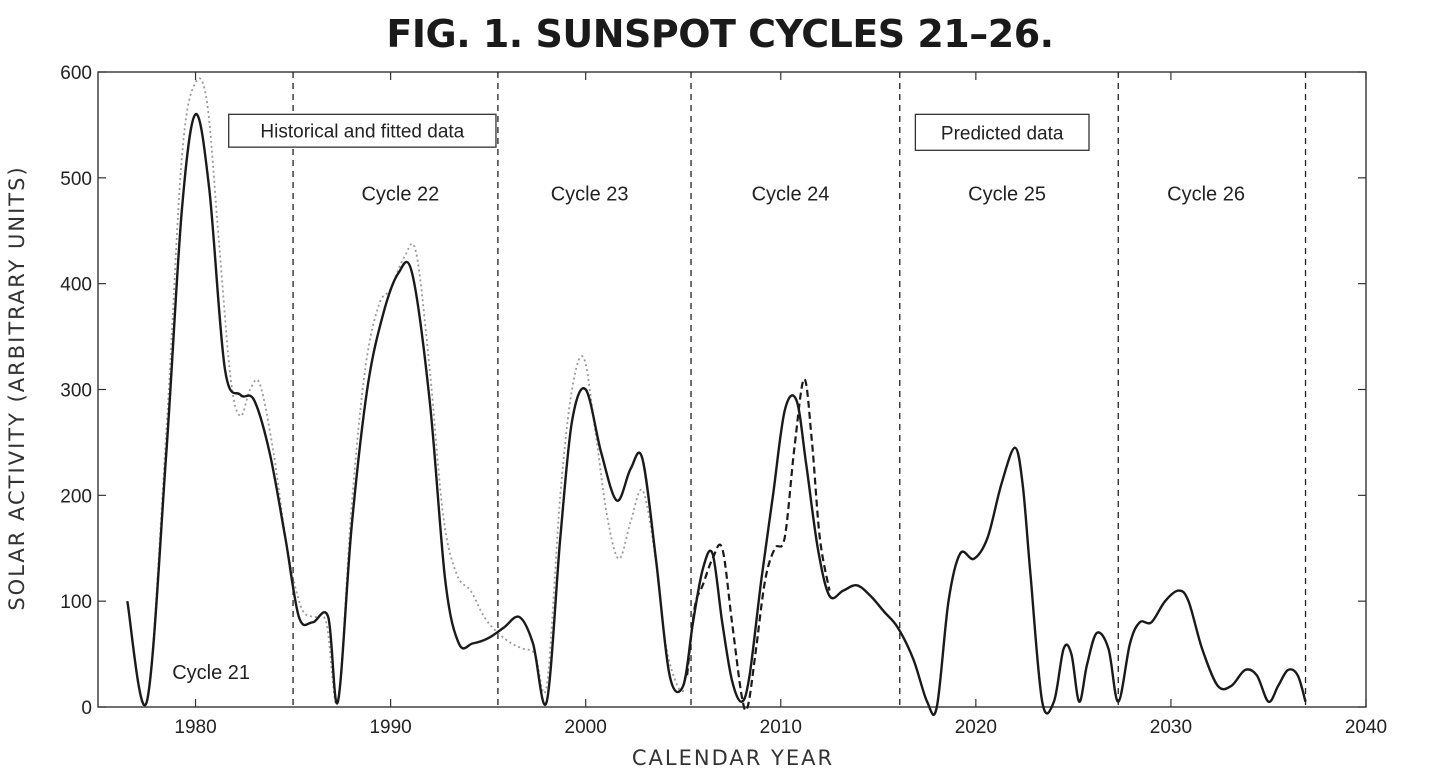 This screenshot has width=1440, height=772. I want to click on y-tick-label: 100, so click(76, 602).